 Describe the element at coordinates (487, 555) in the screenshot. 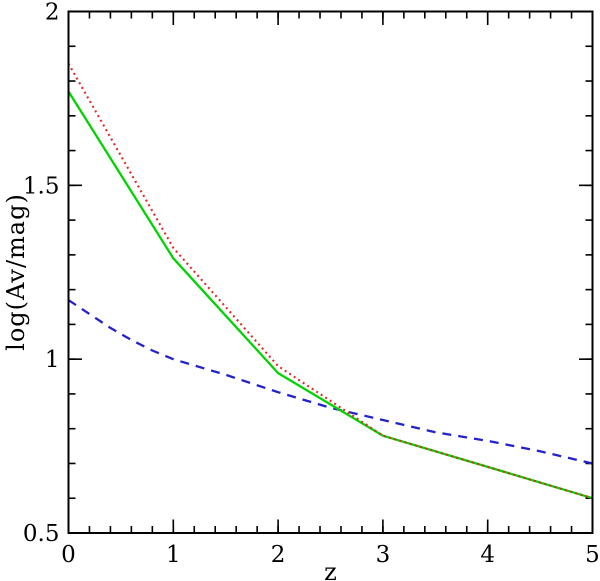

I see `x-tick-label: 4` at that location.